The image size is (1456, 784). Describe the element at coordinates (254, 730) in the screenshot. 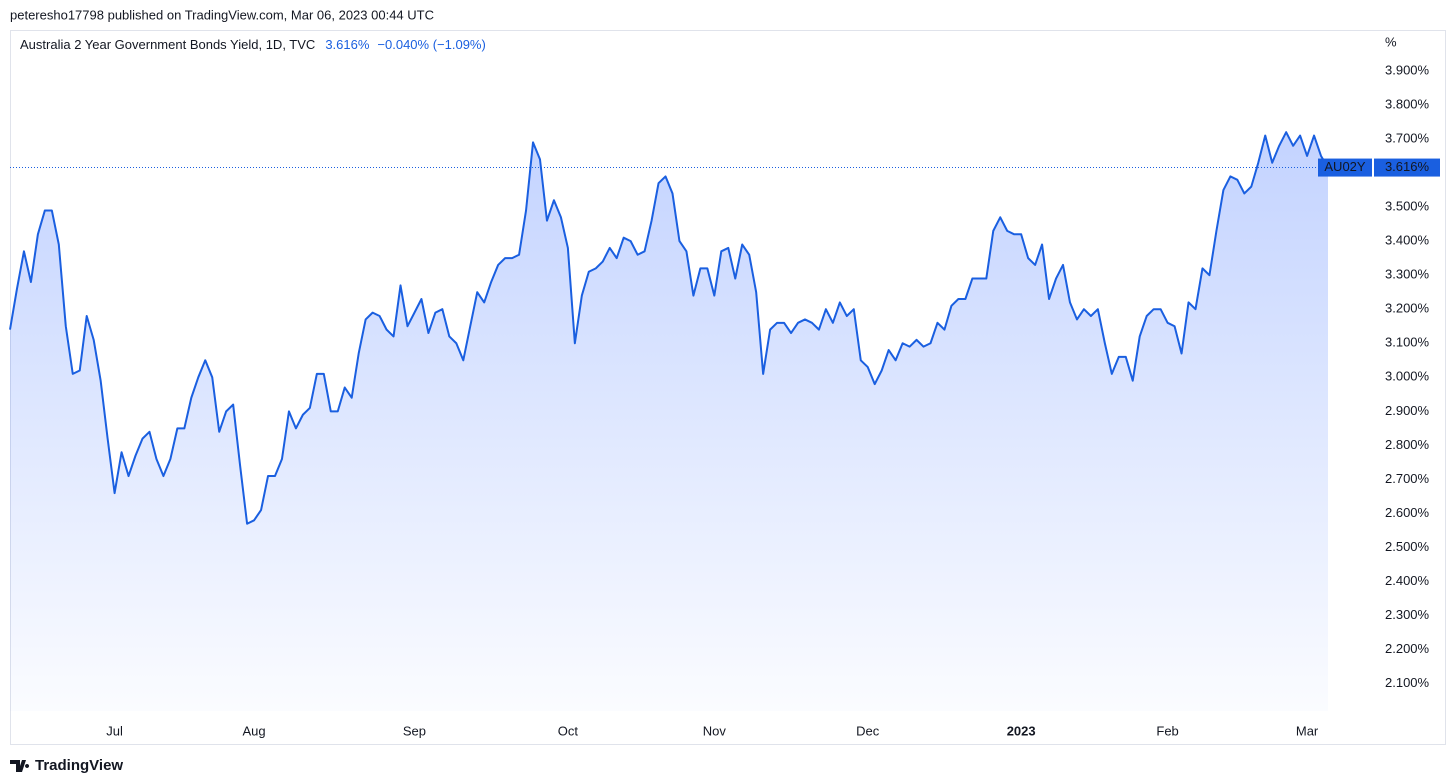

I see `x-tick-label: Aug` at that location.